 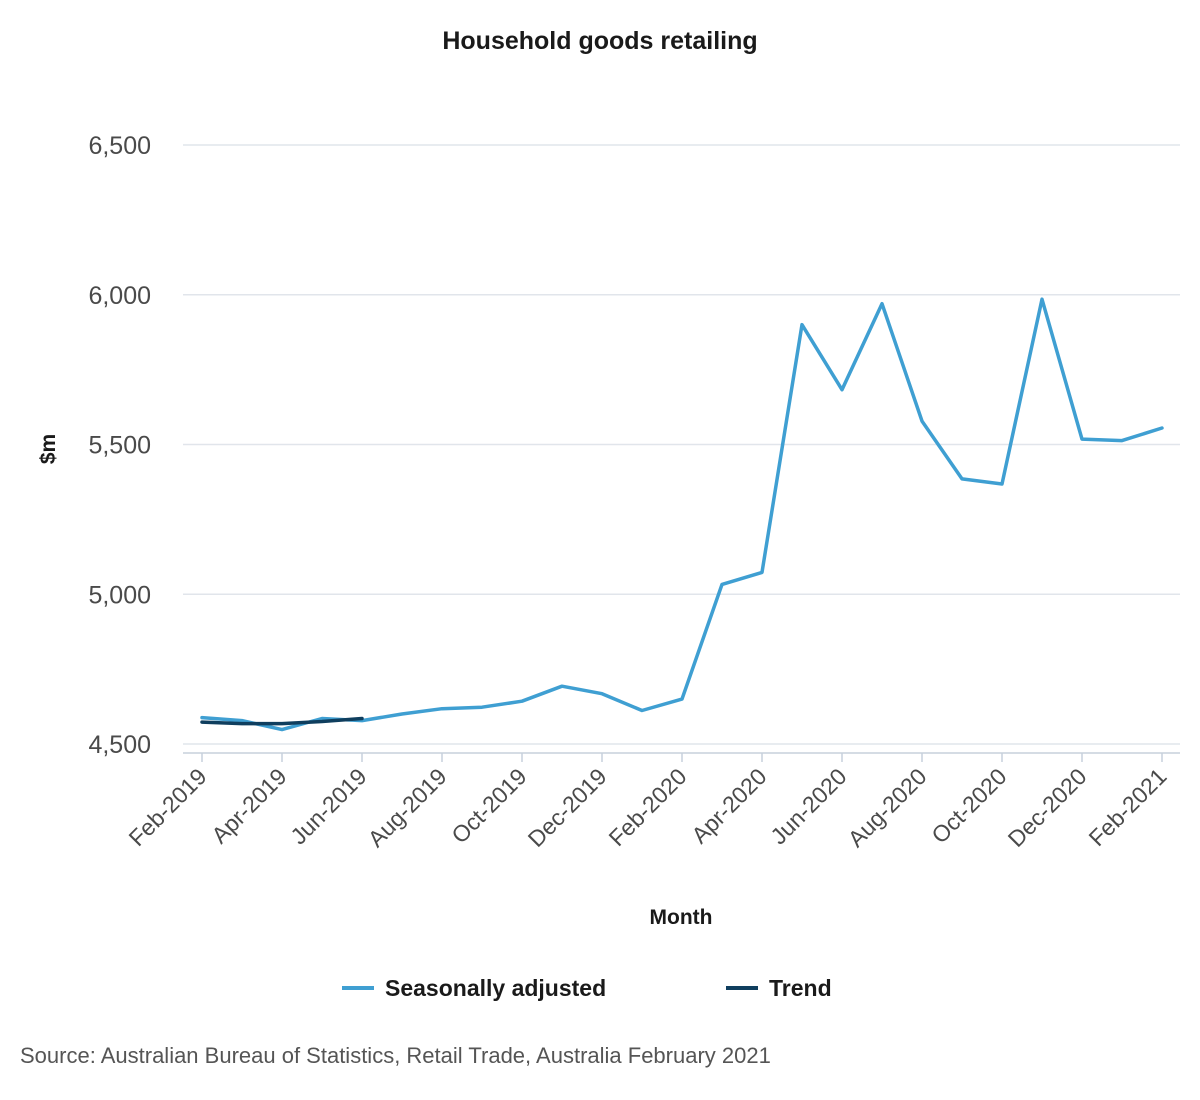 What do you see at coordinates (328, 806) in the screenshot?
I see `x-tick-label: Jun-2019` at bounding box center [328, 806].